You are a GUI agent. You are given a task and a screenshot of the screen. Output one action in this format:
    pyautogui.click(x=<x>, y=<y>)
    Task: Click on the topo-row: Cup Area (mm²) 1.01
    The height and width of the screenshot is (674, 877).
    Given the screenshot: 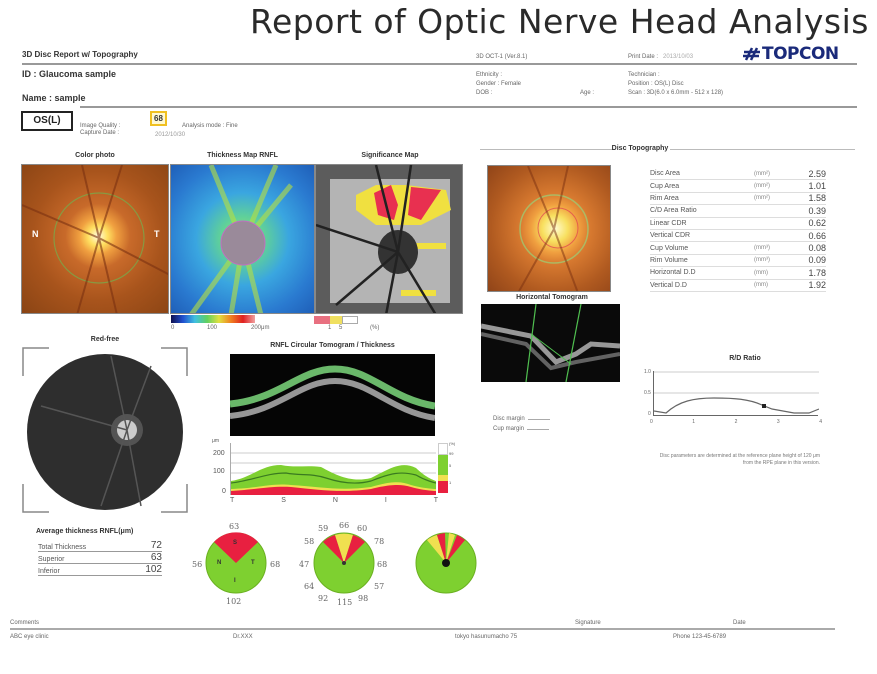 What is the action you would take?
    pyautogui.click(x=738, y=187)
    